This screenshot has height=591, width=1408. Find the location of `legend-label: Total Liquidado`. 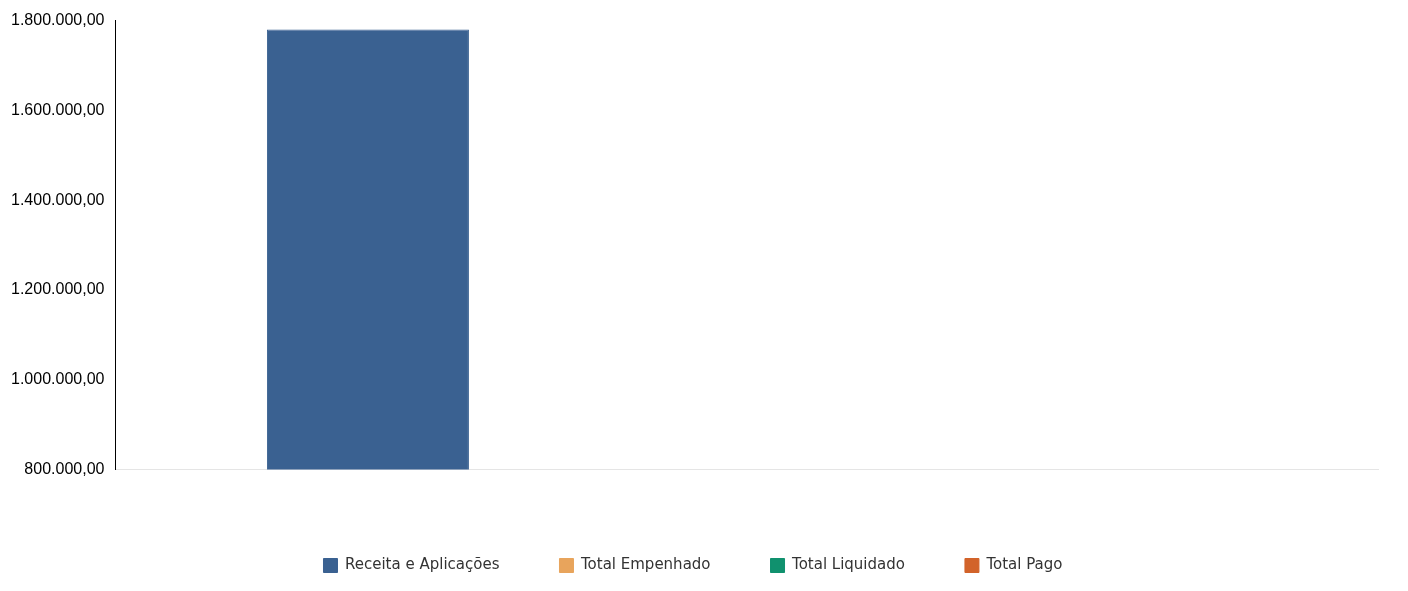

legend-label: Total Liquidado is located at coordinates (848, 564).